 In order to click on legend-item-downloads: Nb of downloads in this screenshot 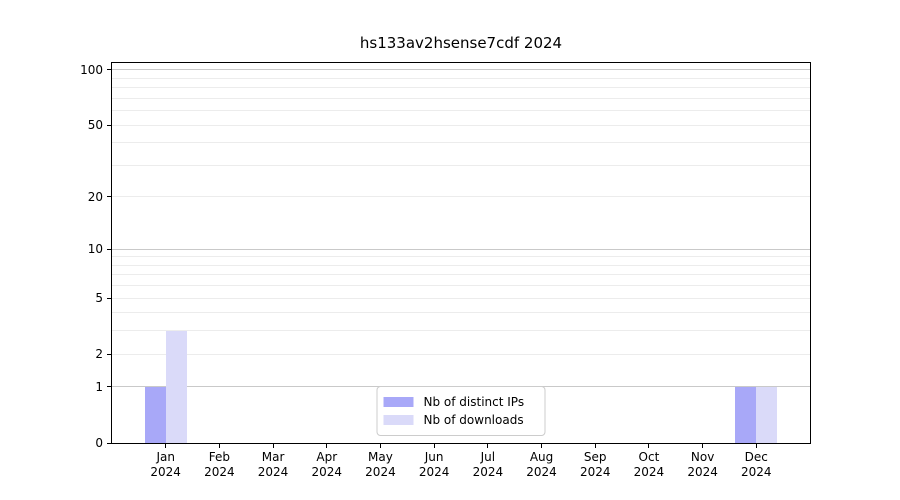, I will do `click(458, 420)`.